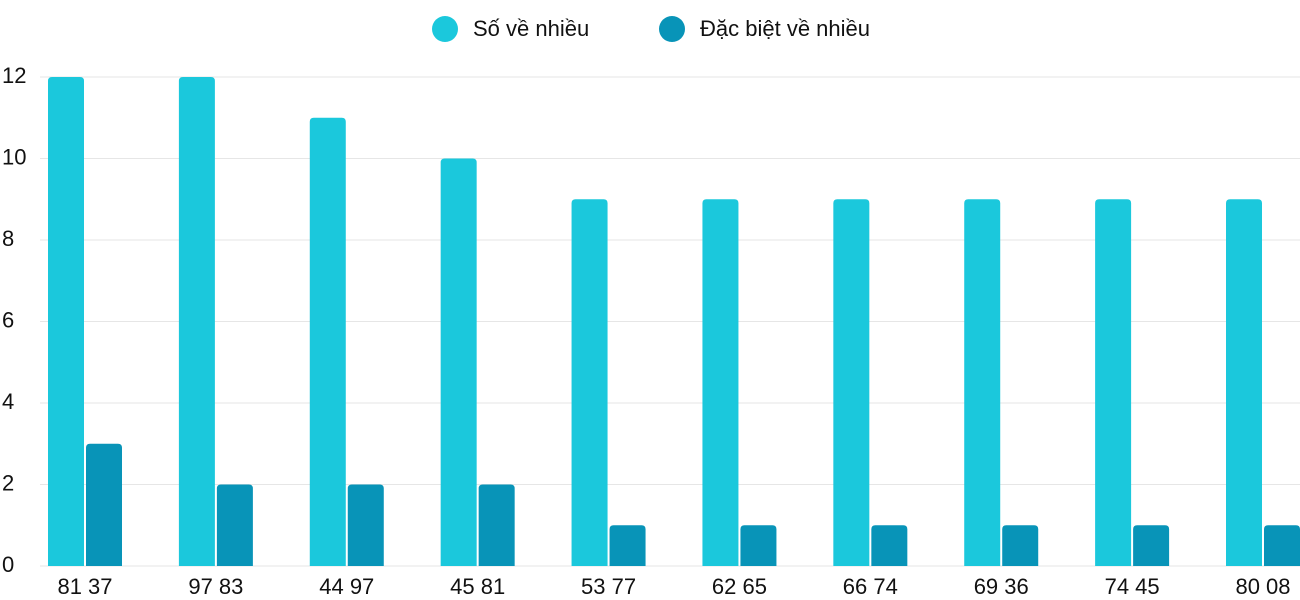 The image size is (1300, 600). What do you see at coordinates (346, 586) in the screenshot?
I see `x-tick-label: 44 97` at bounding box center [346, 586].